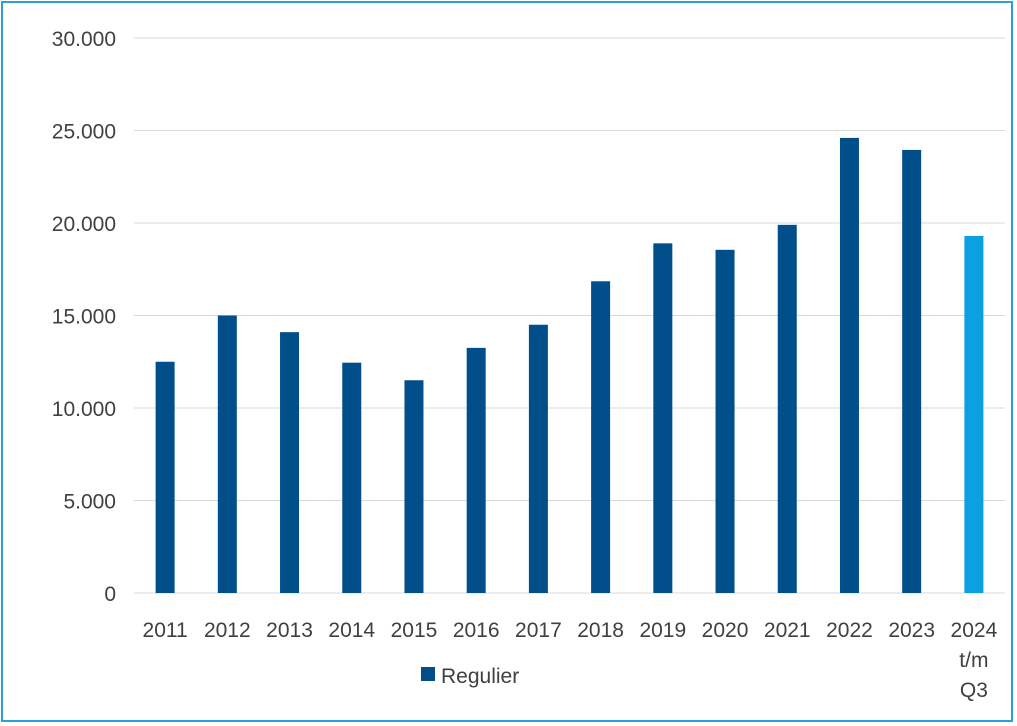  What do you see at coordinates (974, 660) in the screenshot?
I see `x-tick-label: 2024 t/m Q3` at bounding box center [974, 660].